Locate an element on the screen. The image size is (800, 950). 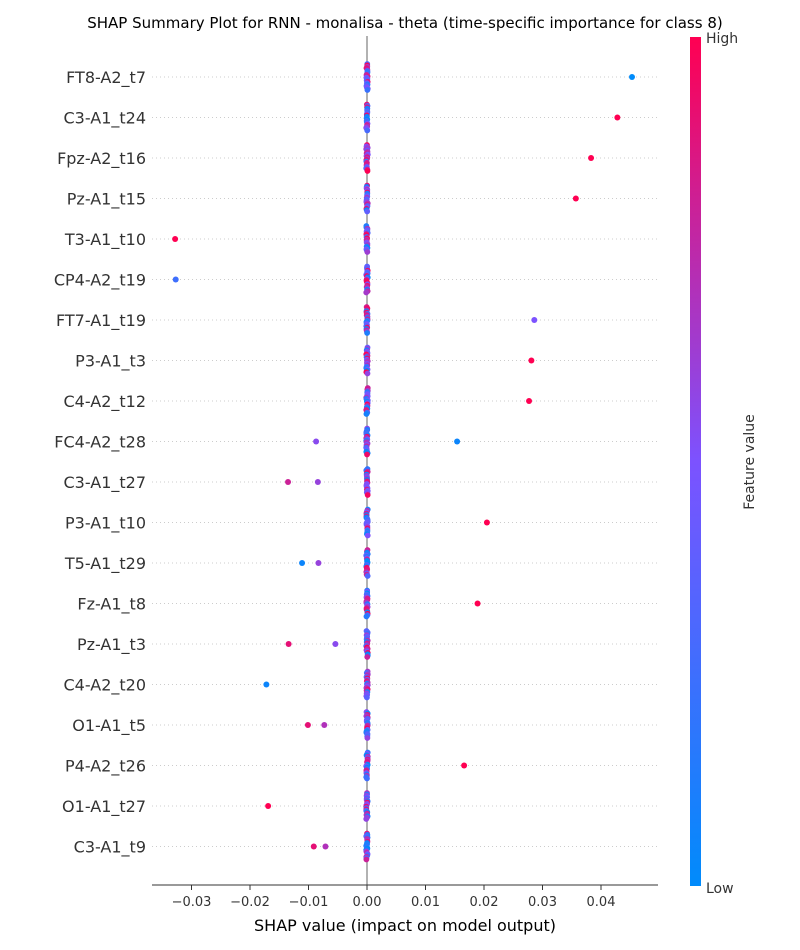
feature-label: P4-A2_t26 is located at coordinates (105, 767).